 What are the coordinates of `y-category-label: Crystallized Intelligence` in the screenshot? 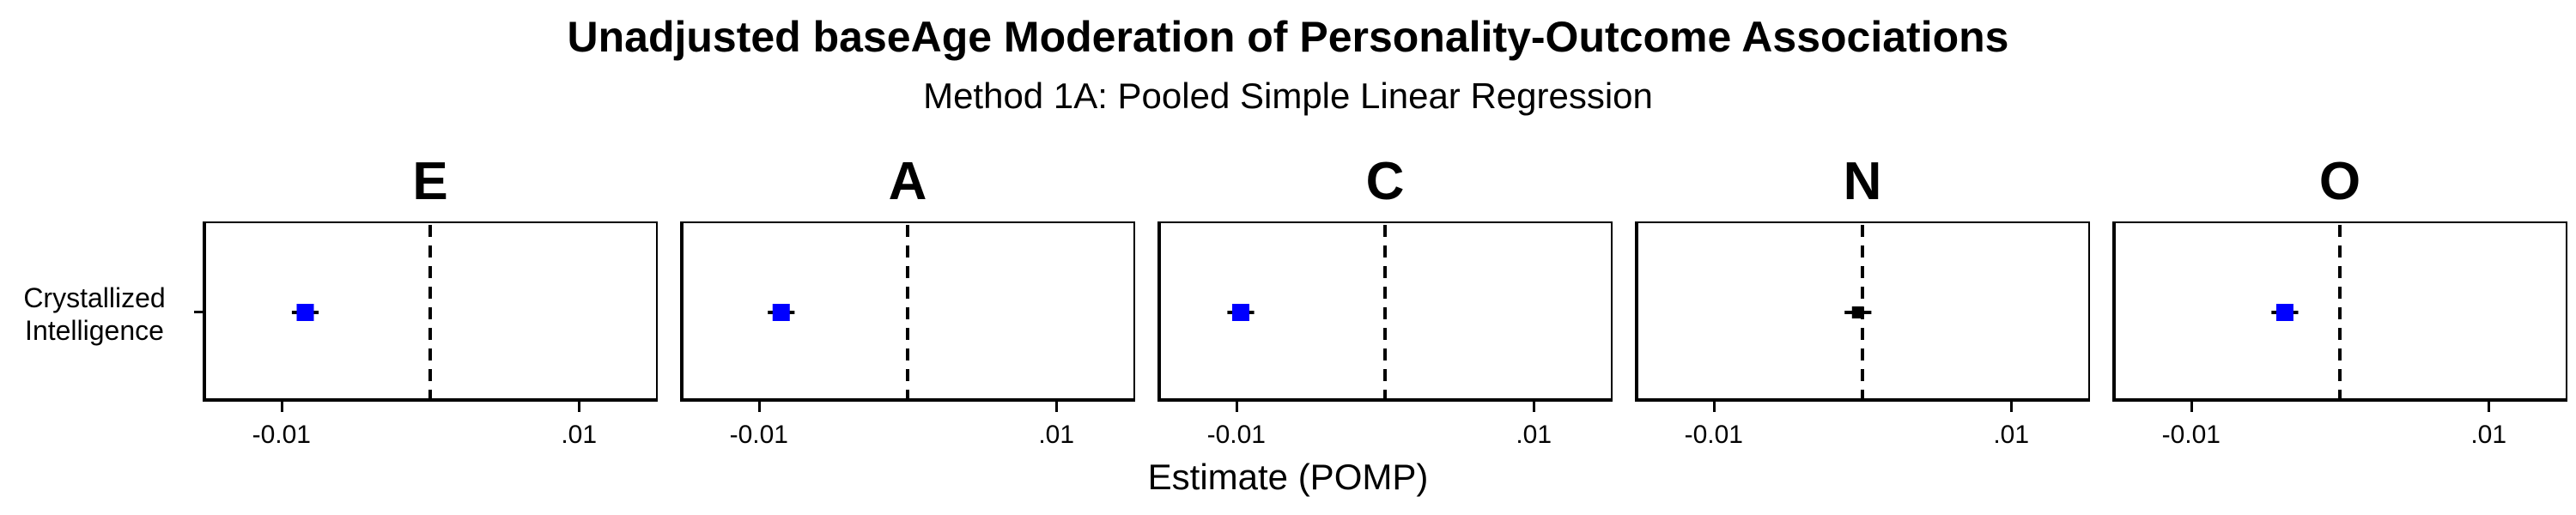 It's located at (94, 314).